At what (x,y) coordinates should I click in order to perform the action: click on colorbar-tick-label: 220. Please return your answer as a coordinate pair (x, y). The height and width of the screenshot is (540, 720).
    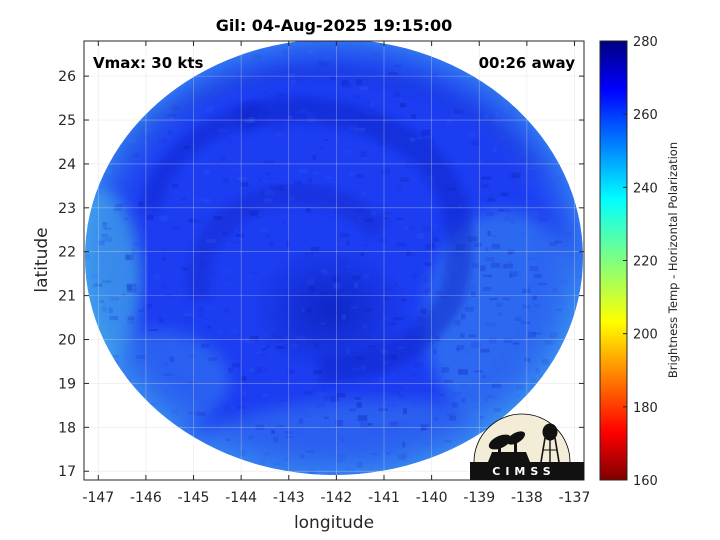
    Looking at the image, I should click on (645, 262).